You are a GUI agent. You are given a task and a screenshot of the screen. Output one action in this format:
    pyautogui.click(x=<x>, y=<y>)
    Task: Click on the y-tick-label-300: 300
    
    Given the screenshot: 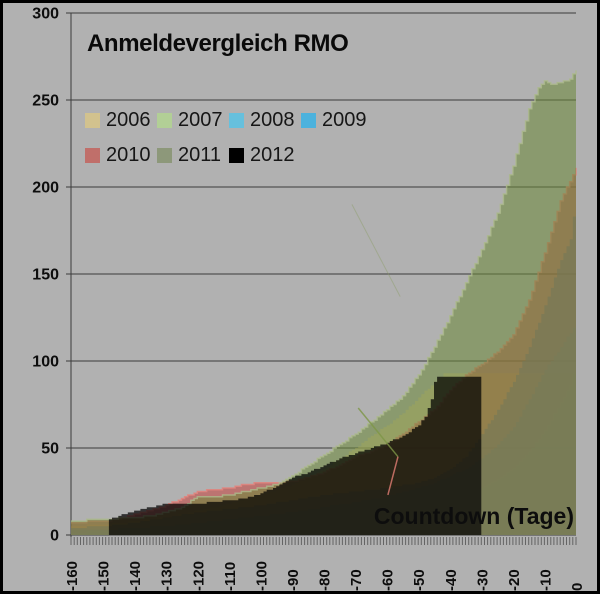 What is the action you would take?
    pyautogui.click(x=45, y=14)
    